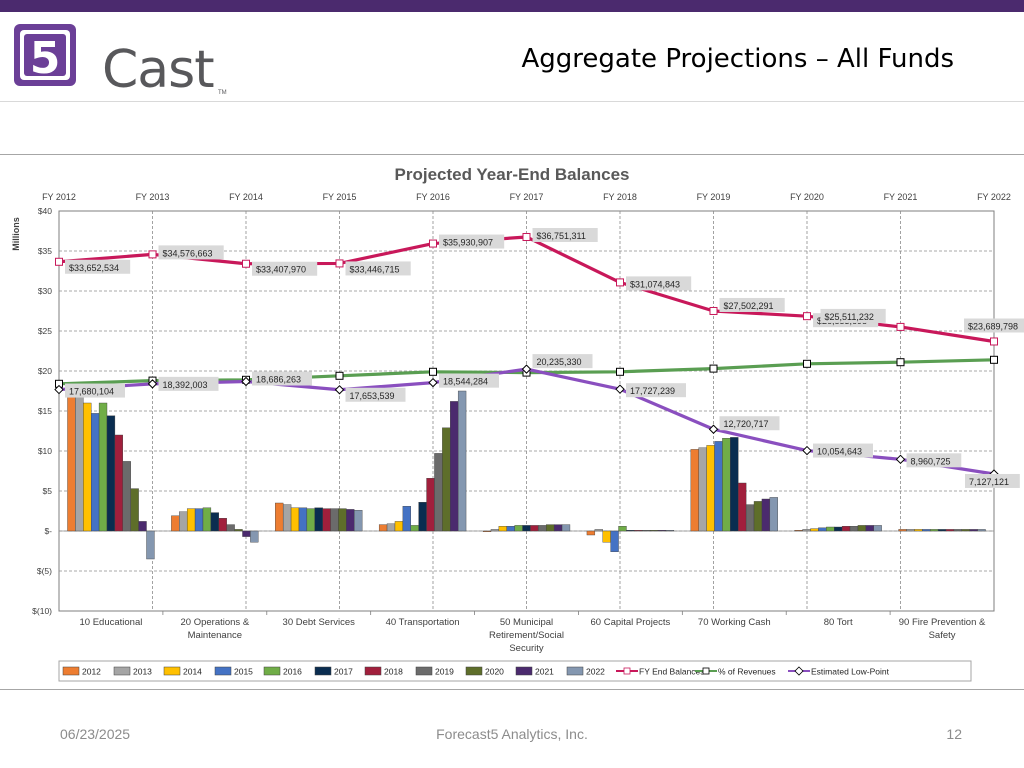  What do you see at coordinates (954, 734) in the screenshot?
I see `footer-page-number: 12` at bounding box center [954, 734].